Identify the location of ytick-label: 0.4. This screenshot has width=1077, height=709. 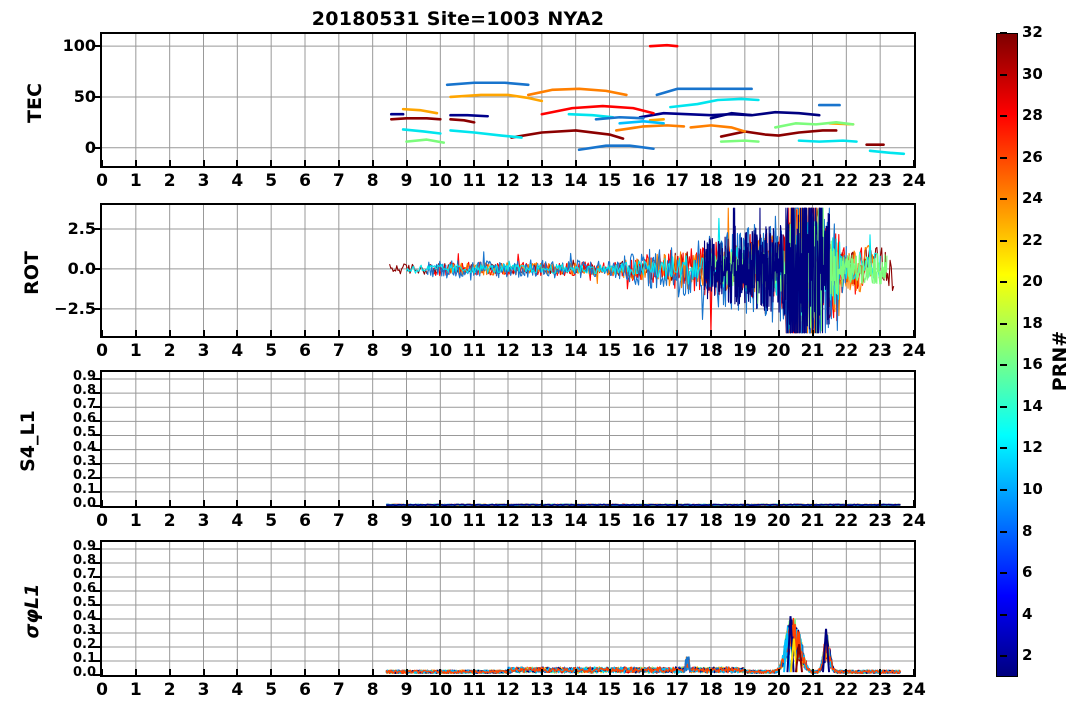
(84, 447).